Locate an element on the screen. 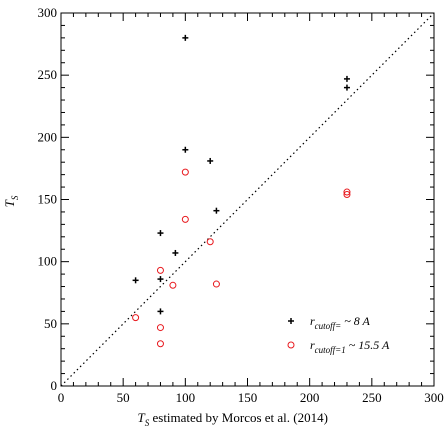 This screenshot has height=436, width=447. legend-label-series-1: rcutoff= ~ 8 A is located at coordinates (340, 322).